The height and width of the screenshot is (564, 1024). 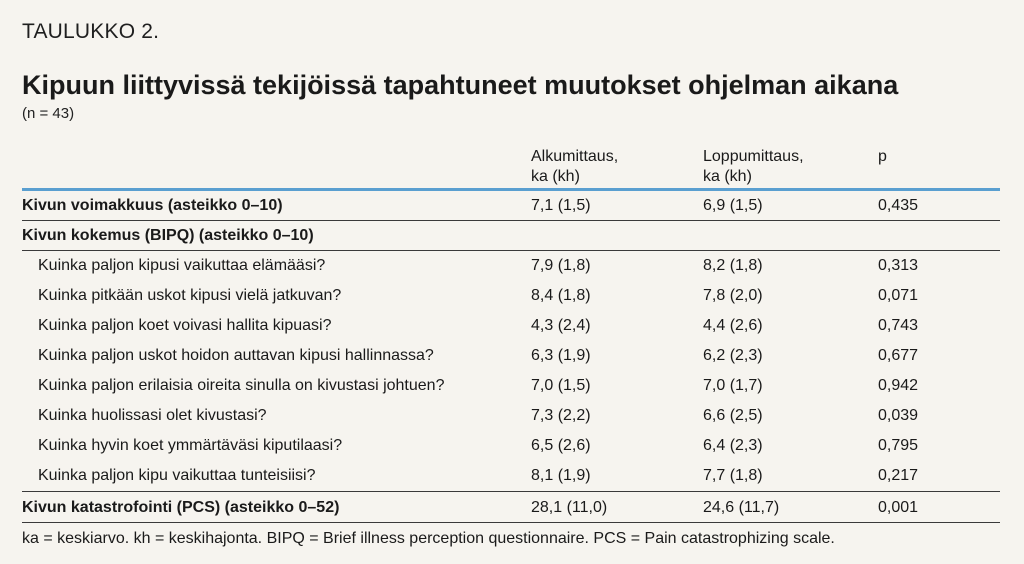 I want to click on column-header-start-line1: Alkumittaus,, so click(x=575, y=156).